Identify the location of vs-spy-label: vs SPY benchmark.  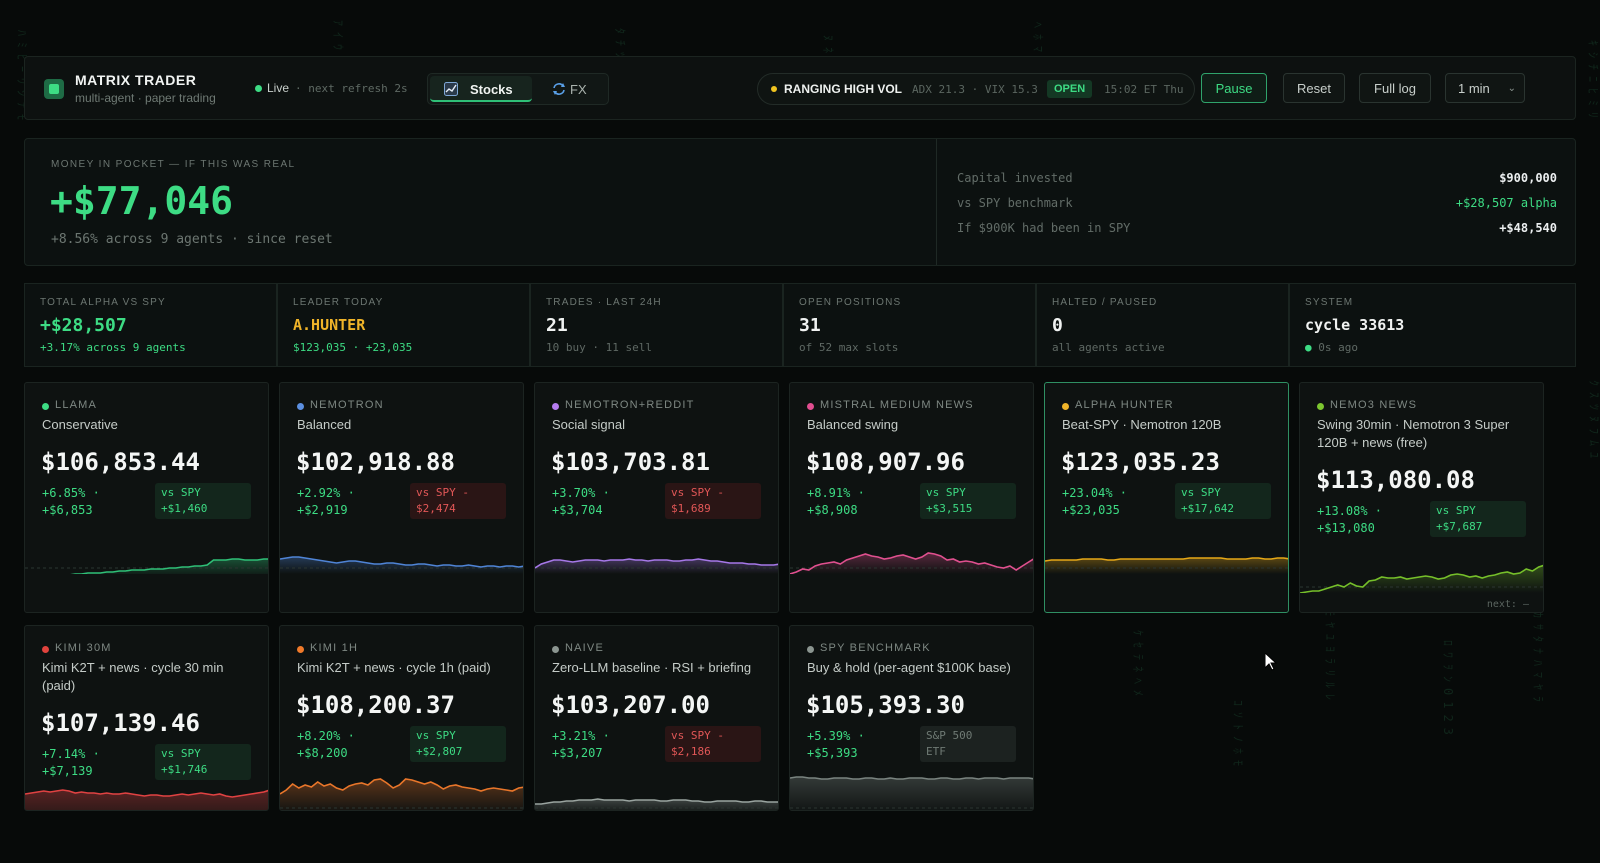
(1015, 203).